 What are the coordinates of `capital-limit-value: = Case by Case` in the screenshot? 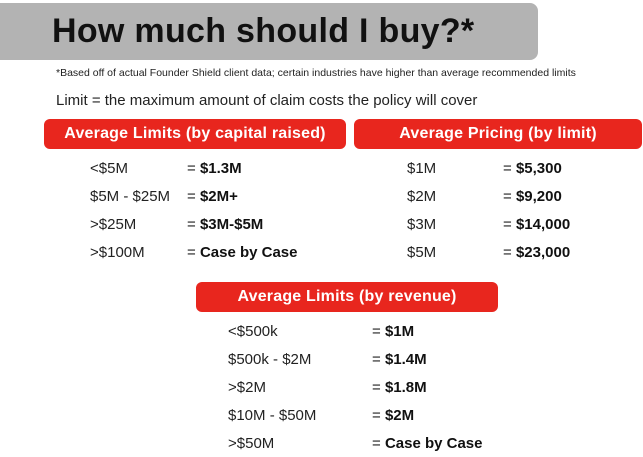 It's located at (242, 252).